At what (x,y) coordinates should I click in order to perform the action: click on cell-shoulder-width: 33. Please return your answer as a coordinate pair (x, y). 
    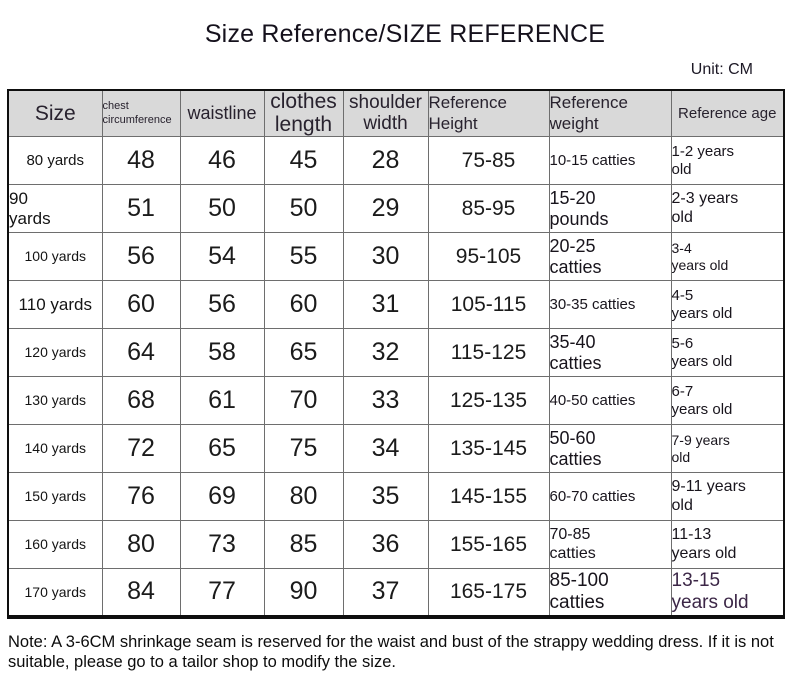
    Looking at the image, I should click on (385, 400).